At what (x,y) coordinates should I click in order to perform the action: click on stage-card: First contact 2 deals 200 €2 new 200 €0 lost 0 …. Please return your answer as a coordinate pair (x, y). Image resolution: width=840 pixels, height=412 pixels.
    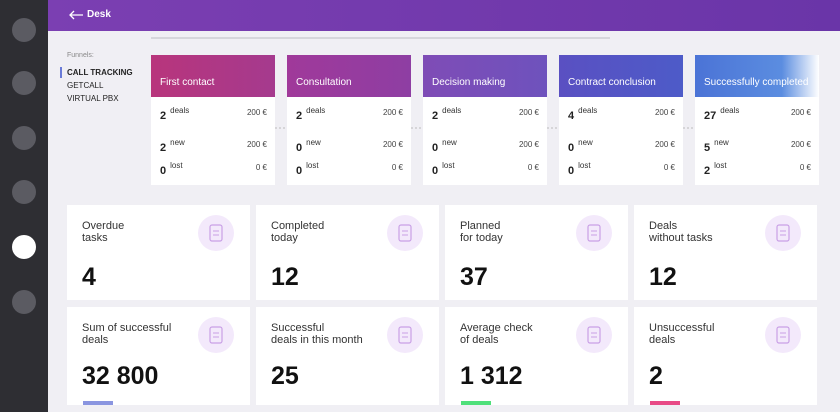
    Looking at the image, I should click on (213, 120).